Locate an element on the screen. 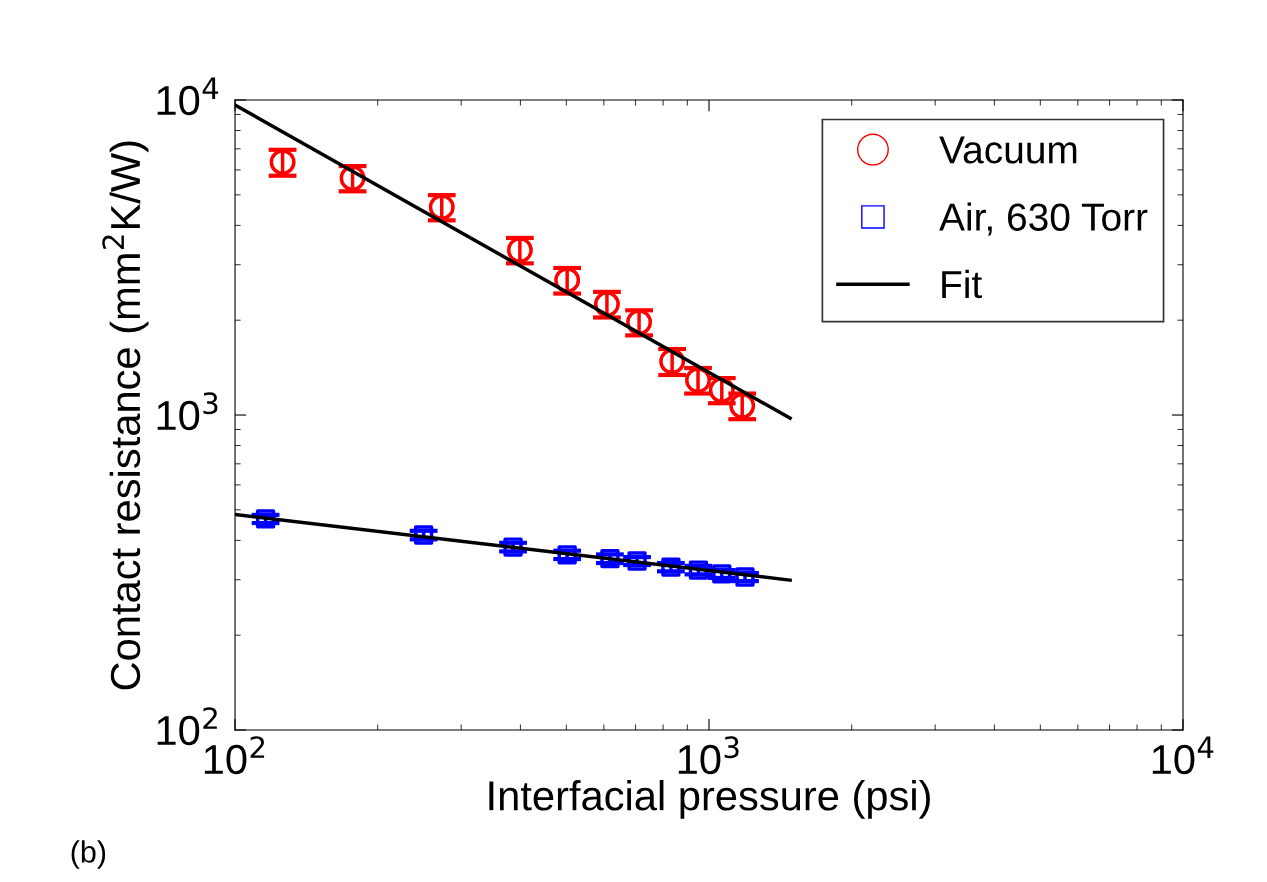 This screenshot has height=882, width=1267. y-tick-label: 10$^{3}$ is located at coordinates (187, 411).